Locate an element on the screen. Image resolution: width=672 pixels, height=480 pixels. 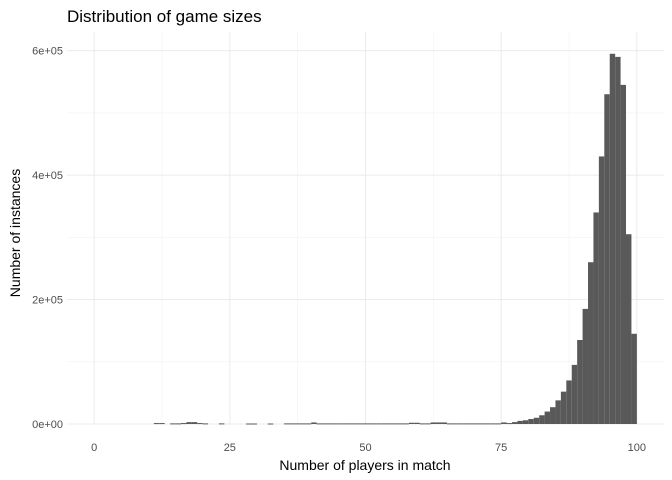
x-tick-label: 25 is located at coordinates (230, 448).